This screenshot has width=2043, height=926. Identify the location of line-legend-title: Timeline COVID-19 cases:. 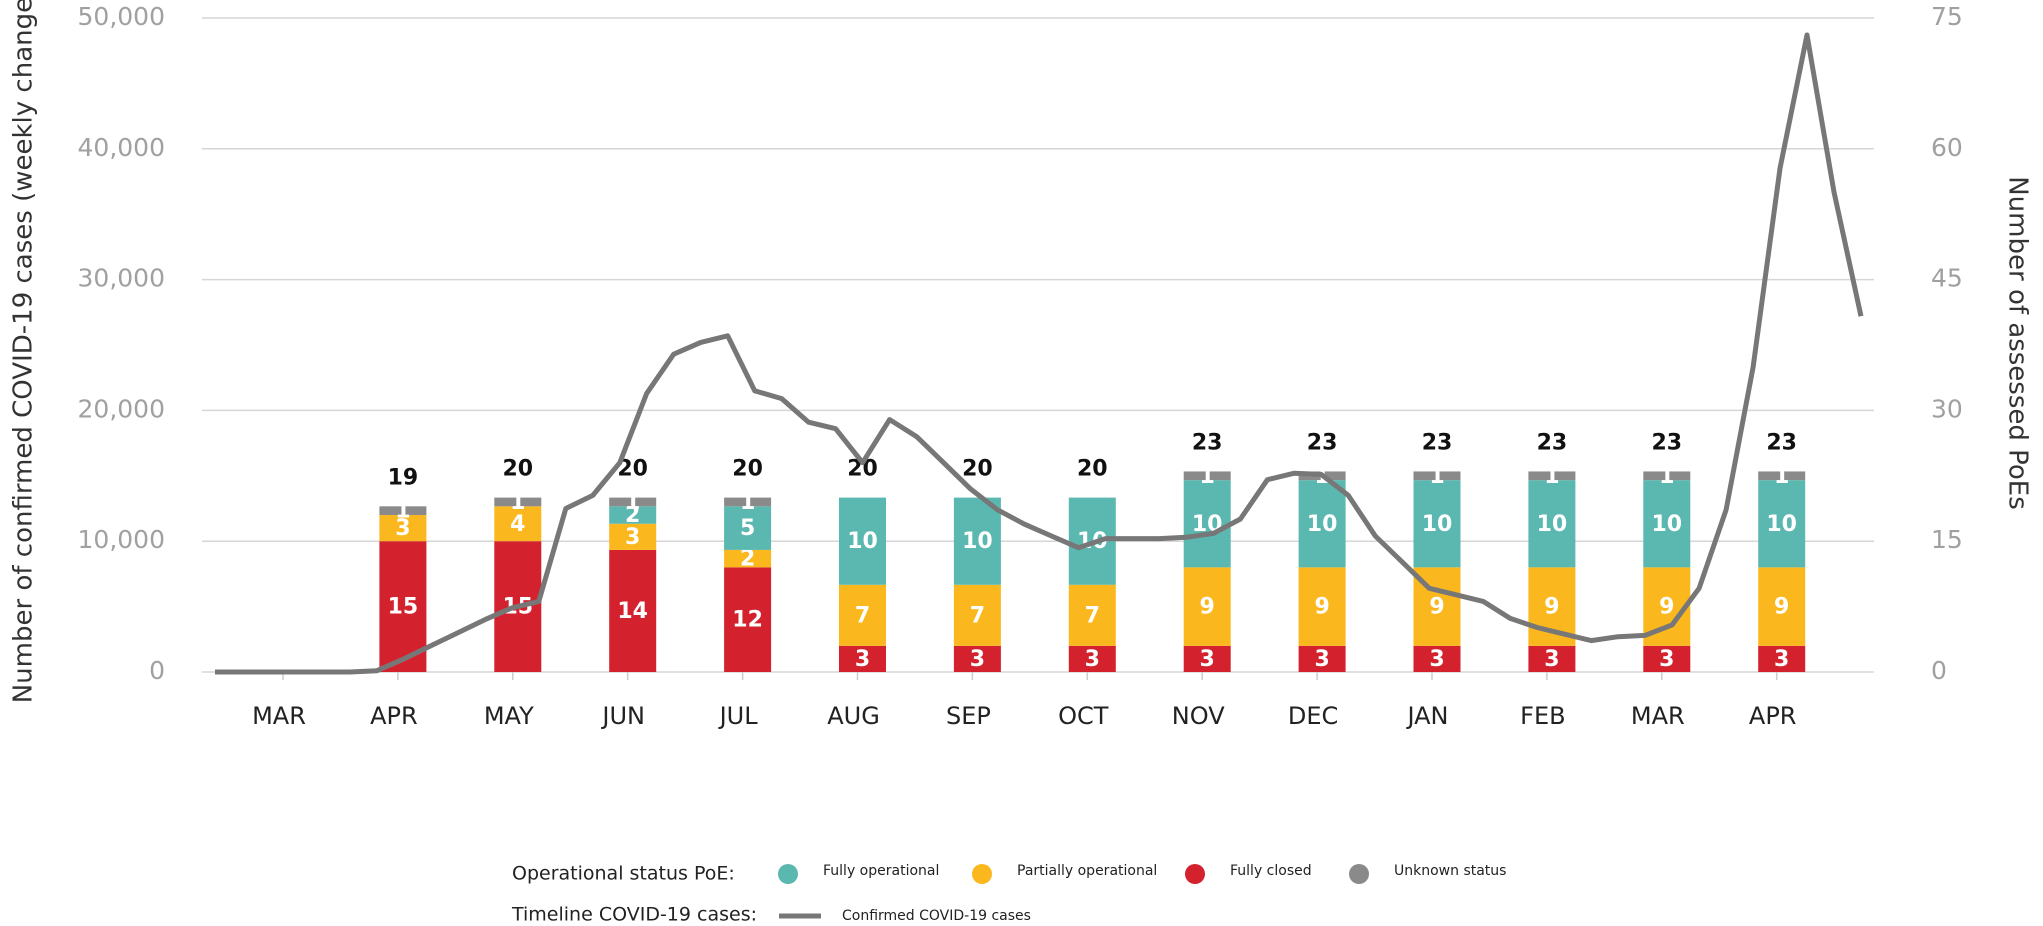
(634, 915).